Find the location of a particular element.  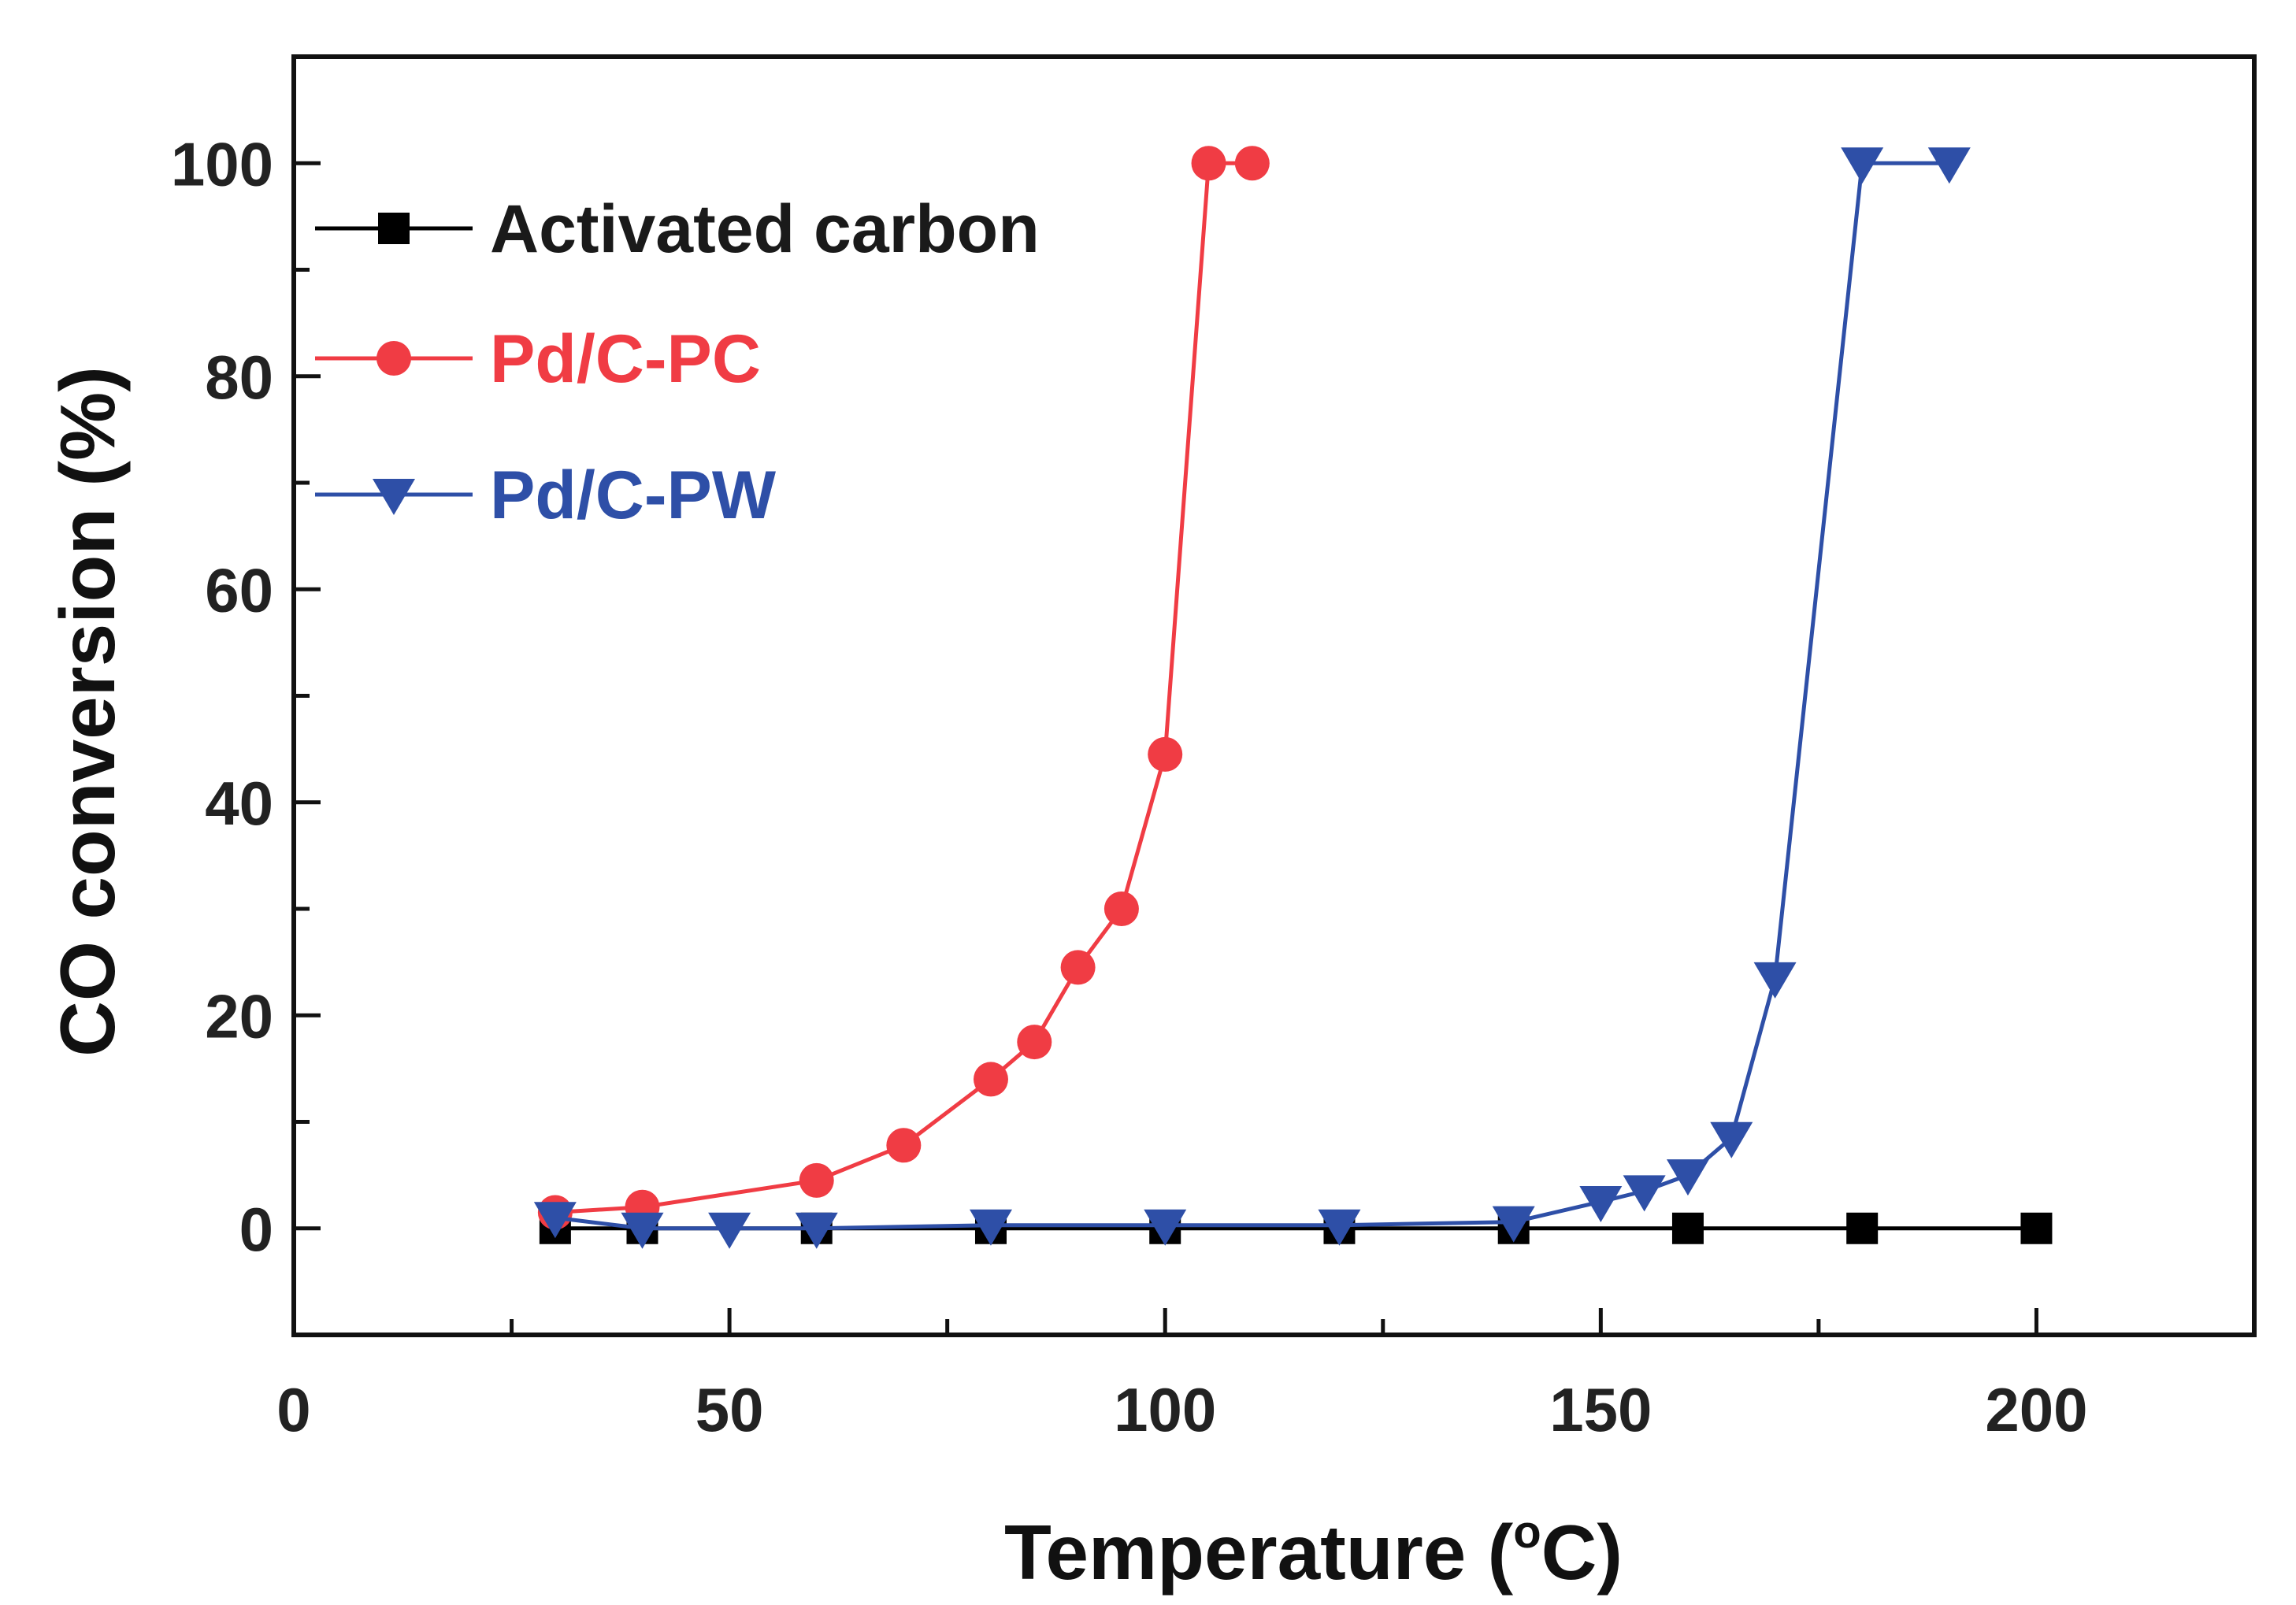

x-axis-title: Temperature (oC) is located at coordinates (1313, 1551).